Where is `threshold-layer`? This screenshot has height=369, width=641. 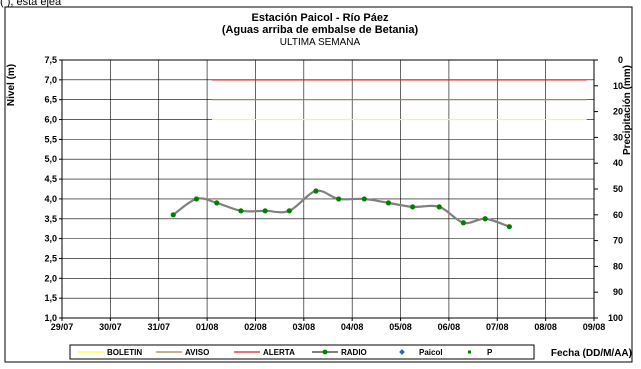
threshold-layer is located at coordinates (399, 100).